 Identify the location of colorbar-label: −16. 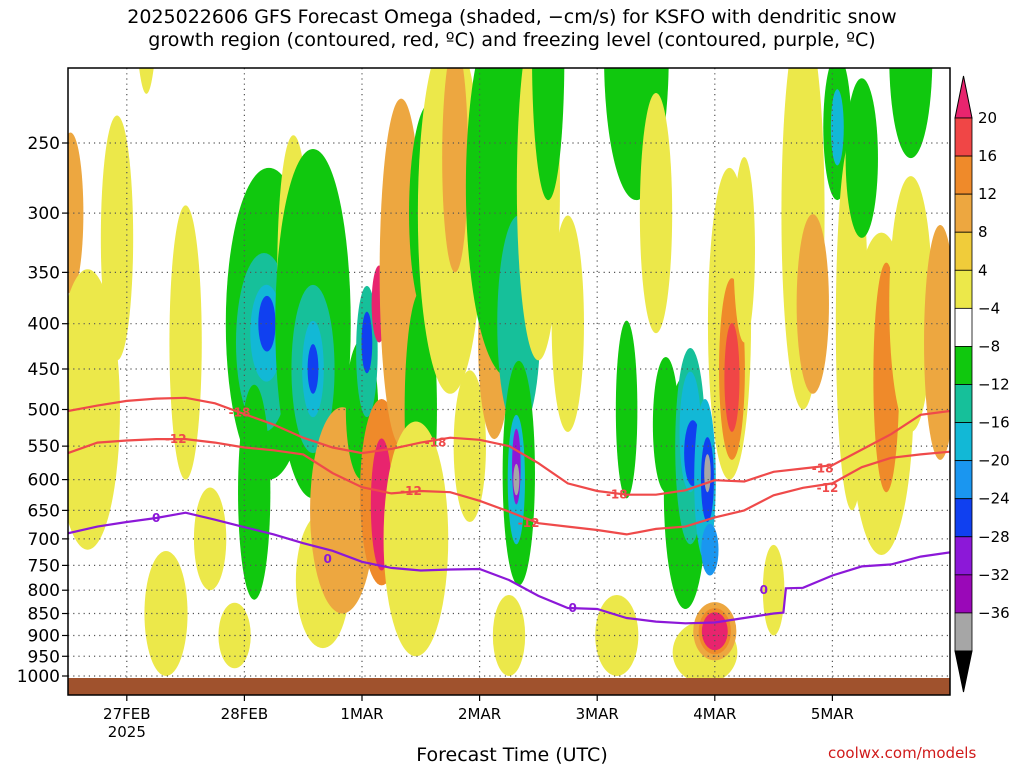
(994, 423).